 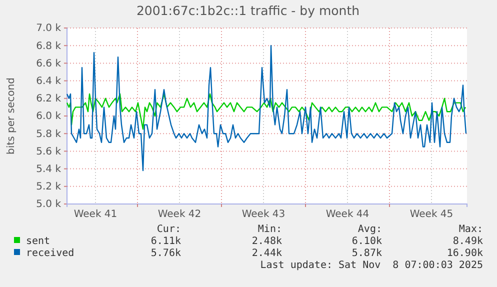 I want to click on y-tick-label: 5.8 k, so click(x=49, y=134).